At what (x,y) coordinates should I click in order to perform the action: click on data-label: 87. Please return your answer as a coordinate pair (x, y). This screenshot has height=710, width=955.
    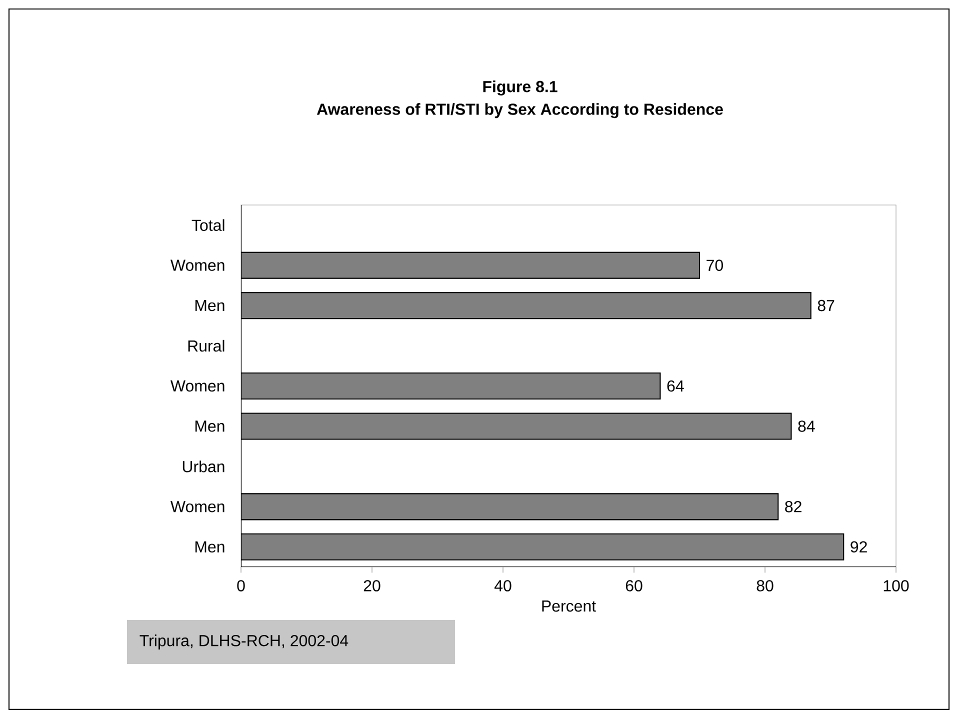
    Looking at the image, I should click on (826, 306).